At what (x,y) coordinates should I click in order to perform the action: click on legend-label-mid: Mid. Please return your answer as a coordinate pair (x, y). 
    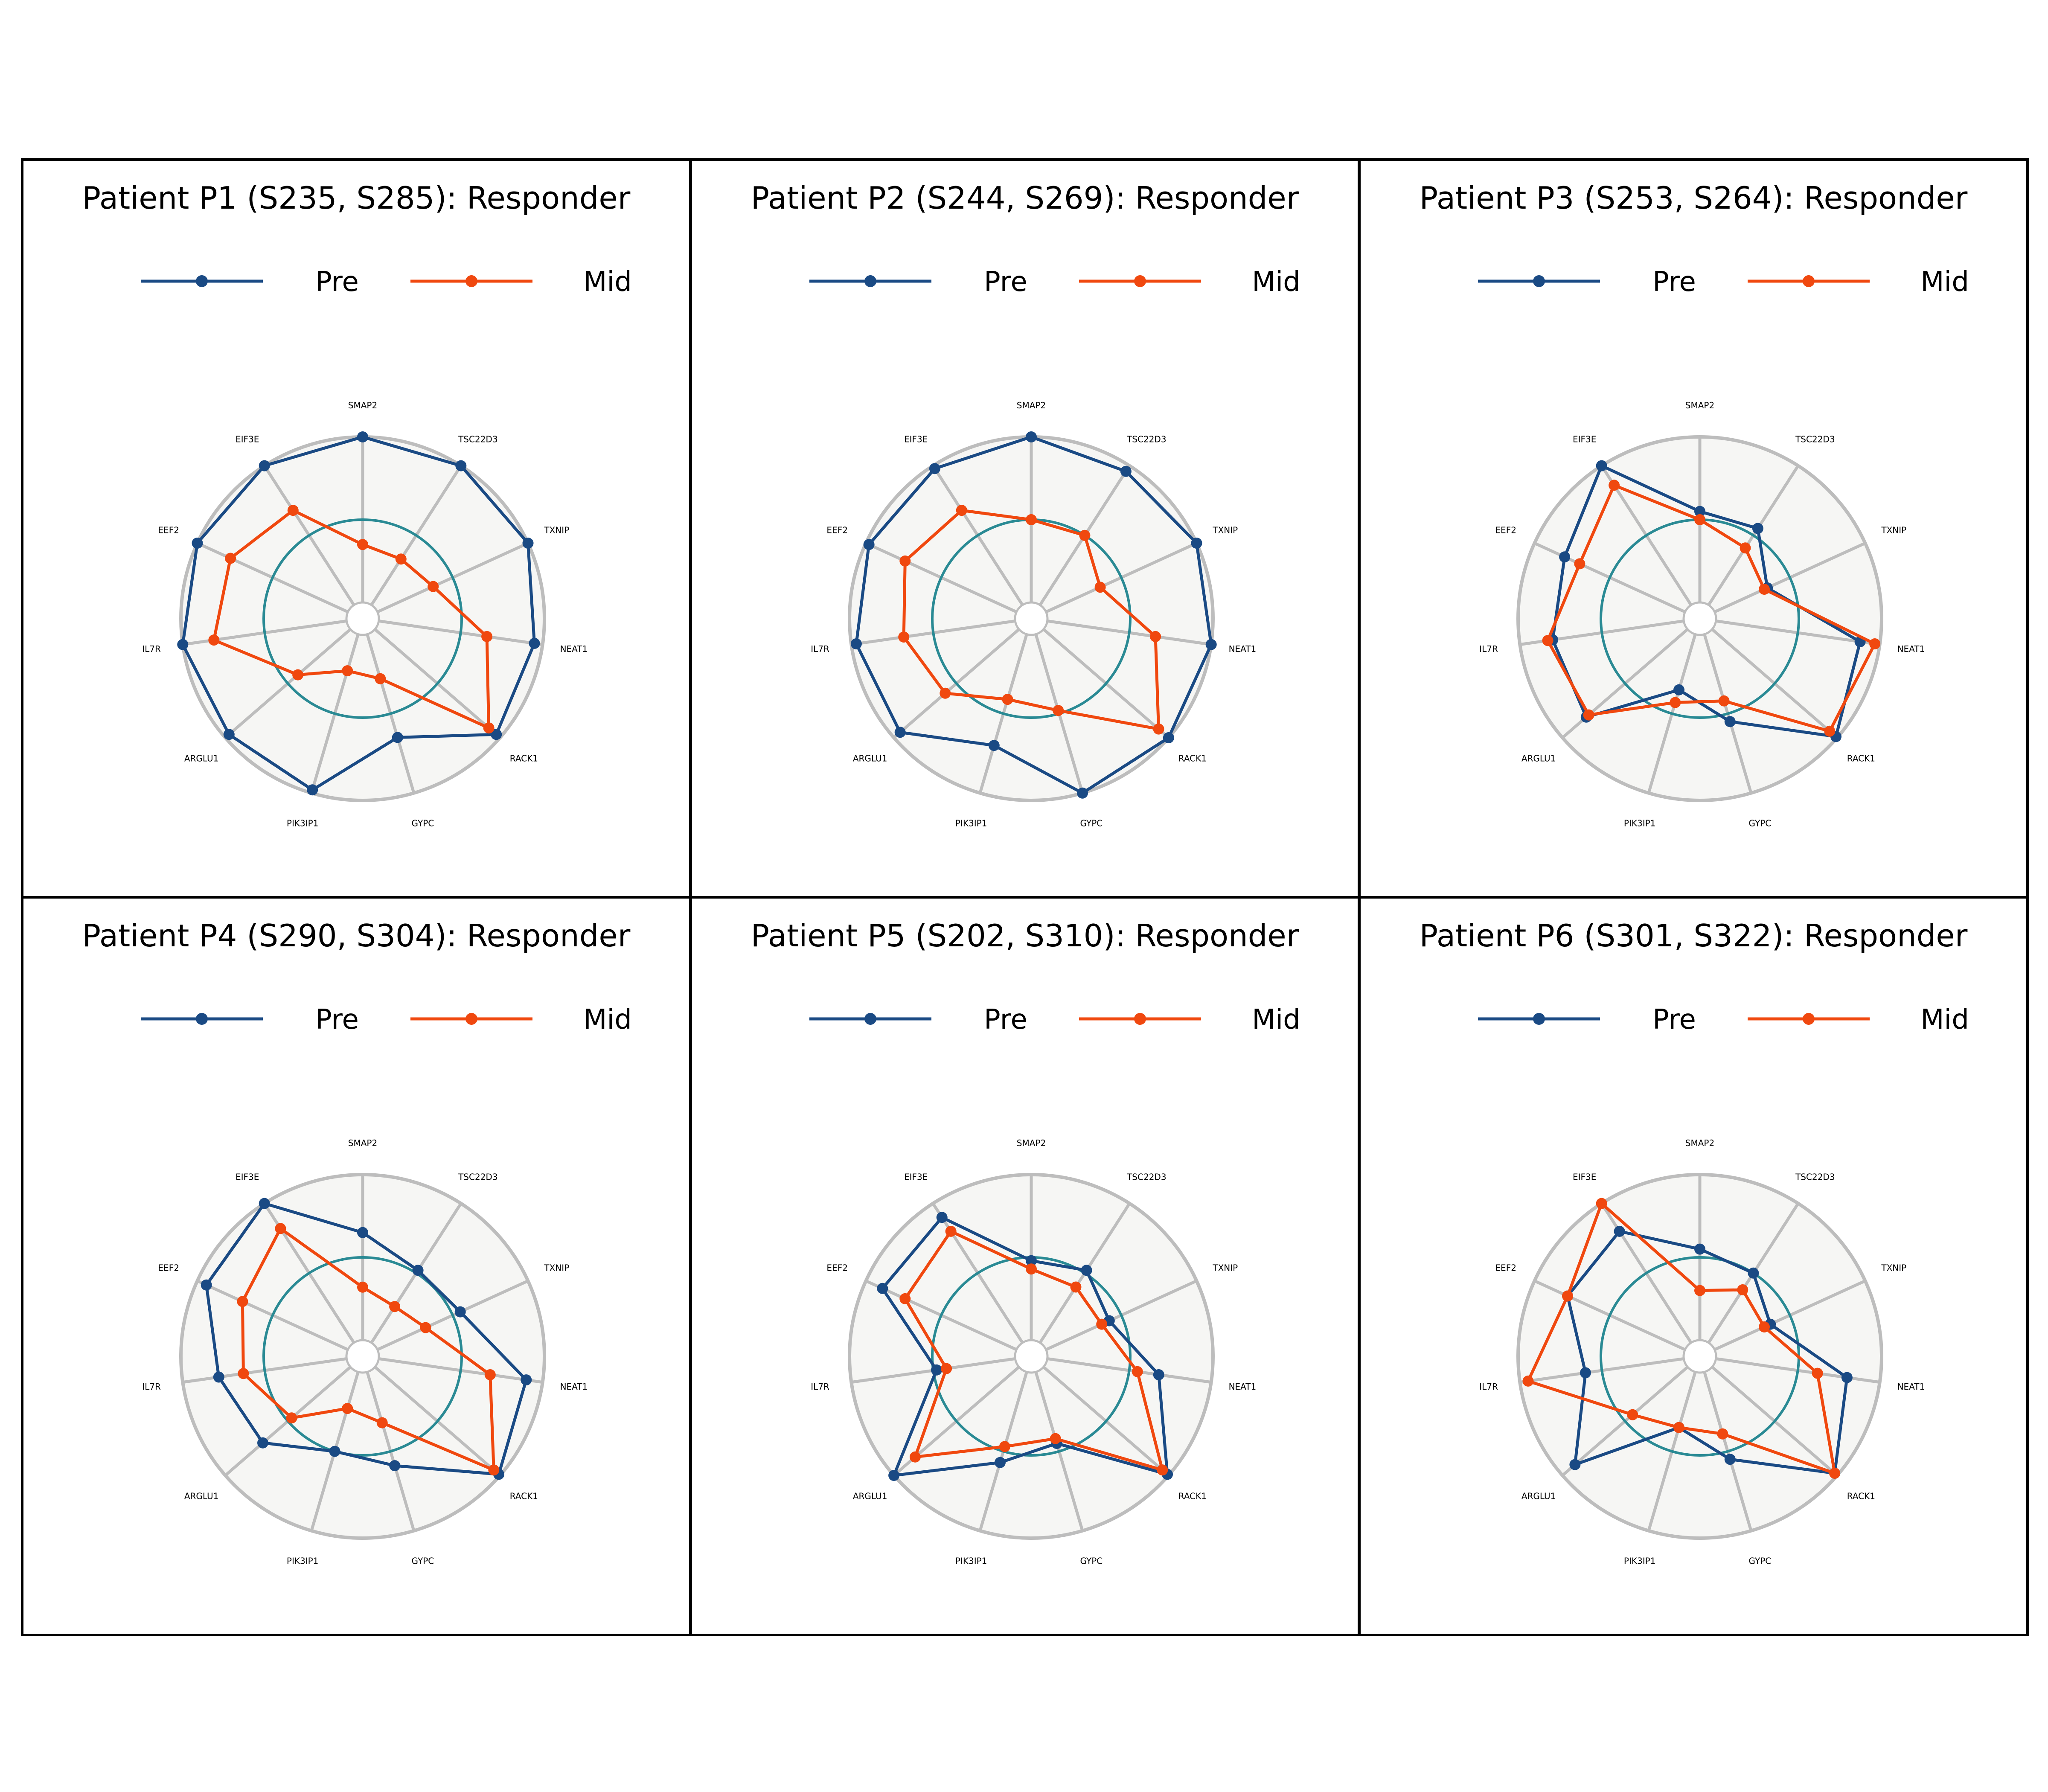
    Looking at the image, I should click on (607, 1020).